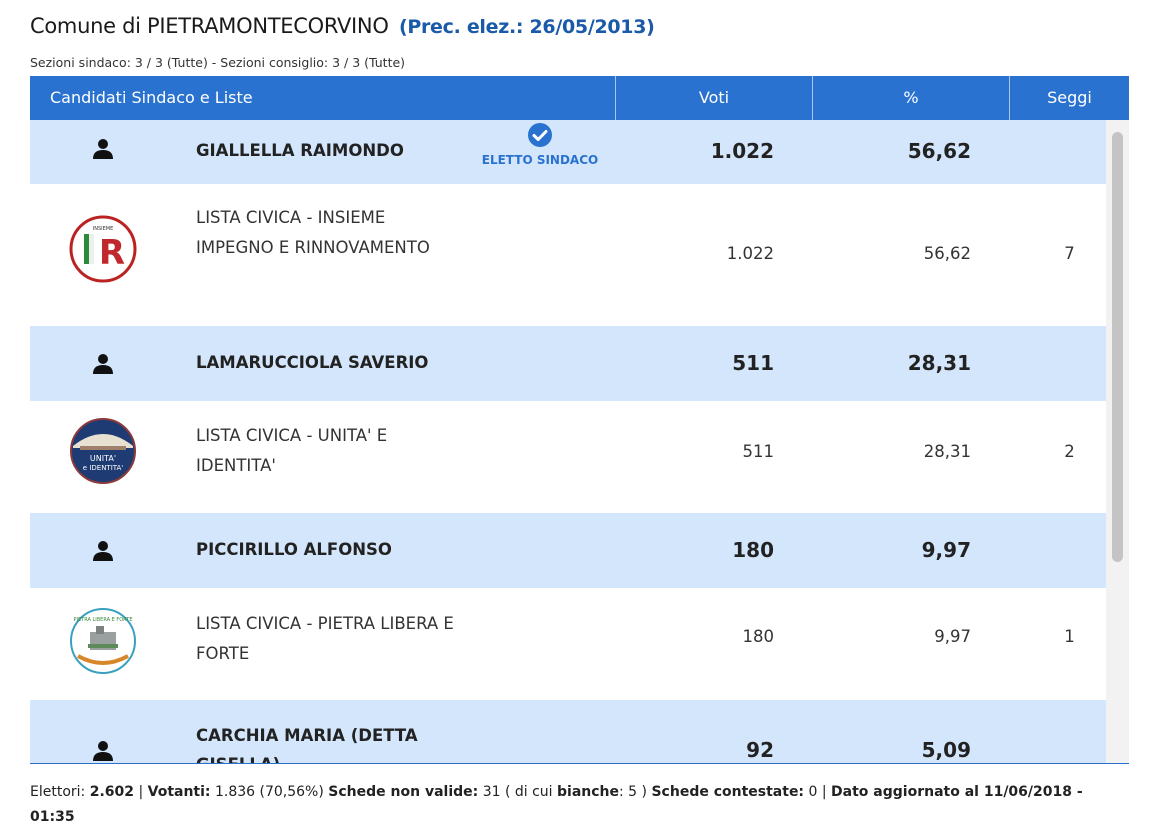  What do you see at coordinates (526, 27) in the screenshot?
I see `prev-election-link: (Prec. elez.: 26/05/2013)` at bounding box center [526, 27].